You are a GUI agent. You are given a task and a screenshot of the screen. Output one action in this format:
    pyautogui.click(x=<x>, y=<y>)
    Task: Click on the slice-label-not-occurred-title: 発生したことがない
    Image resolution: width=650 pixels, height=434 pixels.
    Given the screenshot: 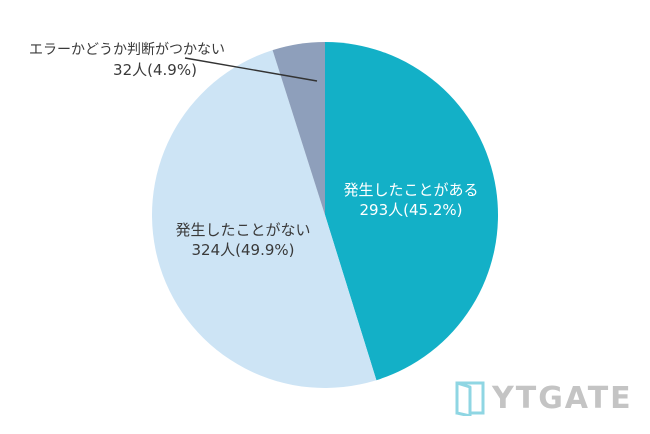 What is the action you would take?
    pyautogui.click(x=243, y=230)
    